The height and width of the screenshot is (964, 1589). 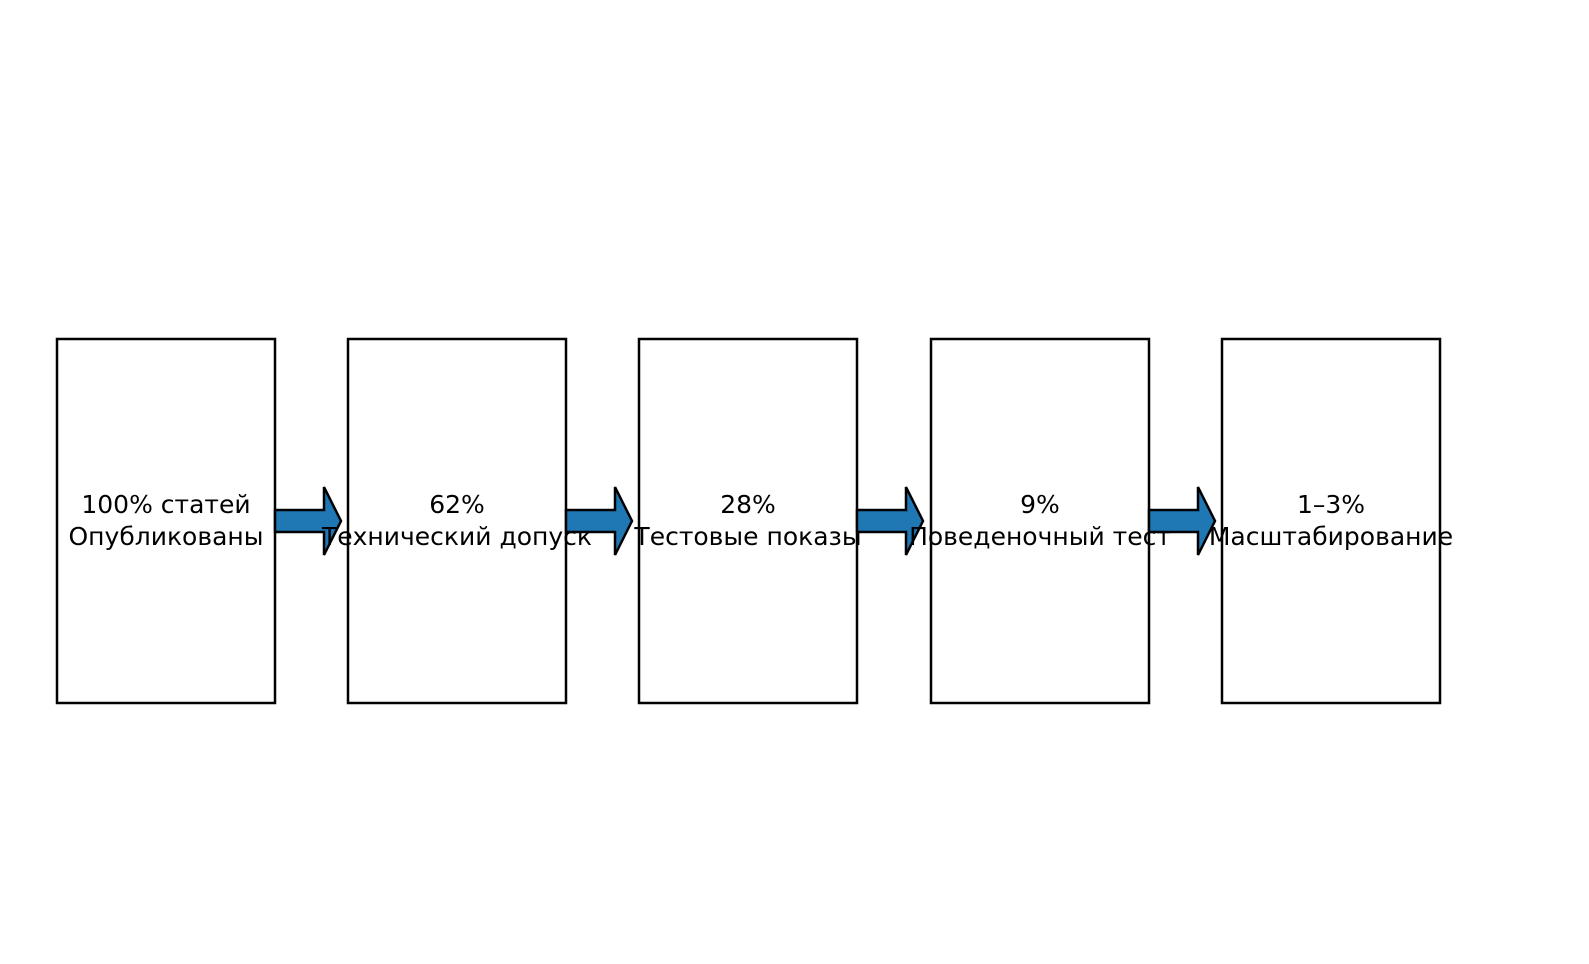 What do you see at coordinates (1331, 504) in the screenshot?
I see `stage-value: 1–3%` at bounding box center [1331, 504].